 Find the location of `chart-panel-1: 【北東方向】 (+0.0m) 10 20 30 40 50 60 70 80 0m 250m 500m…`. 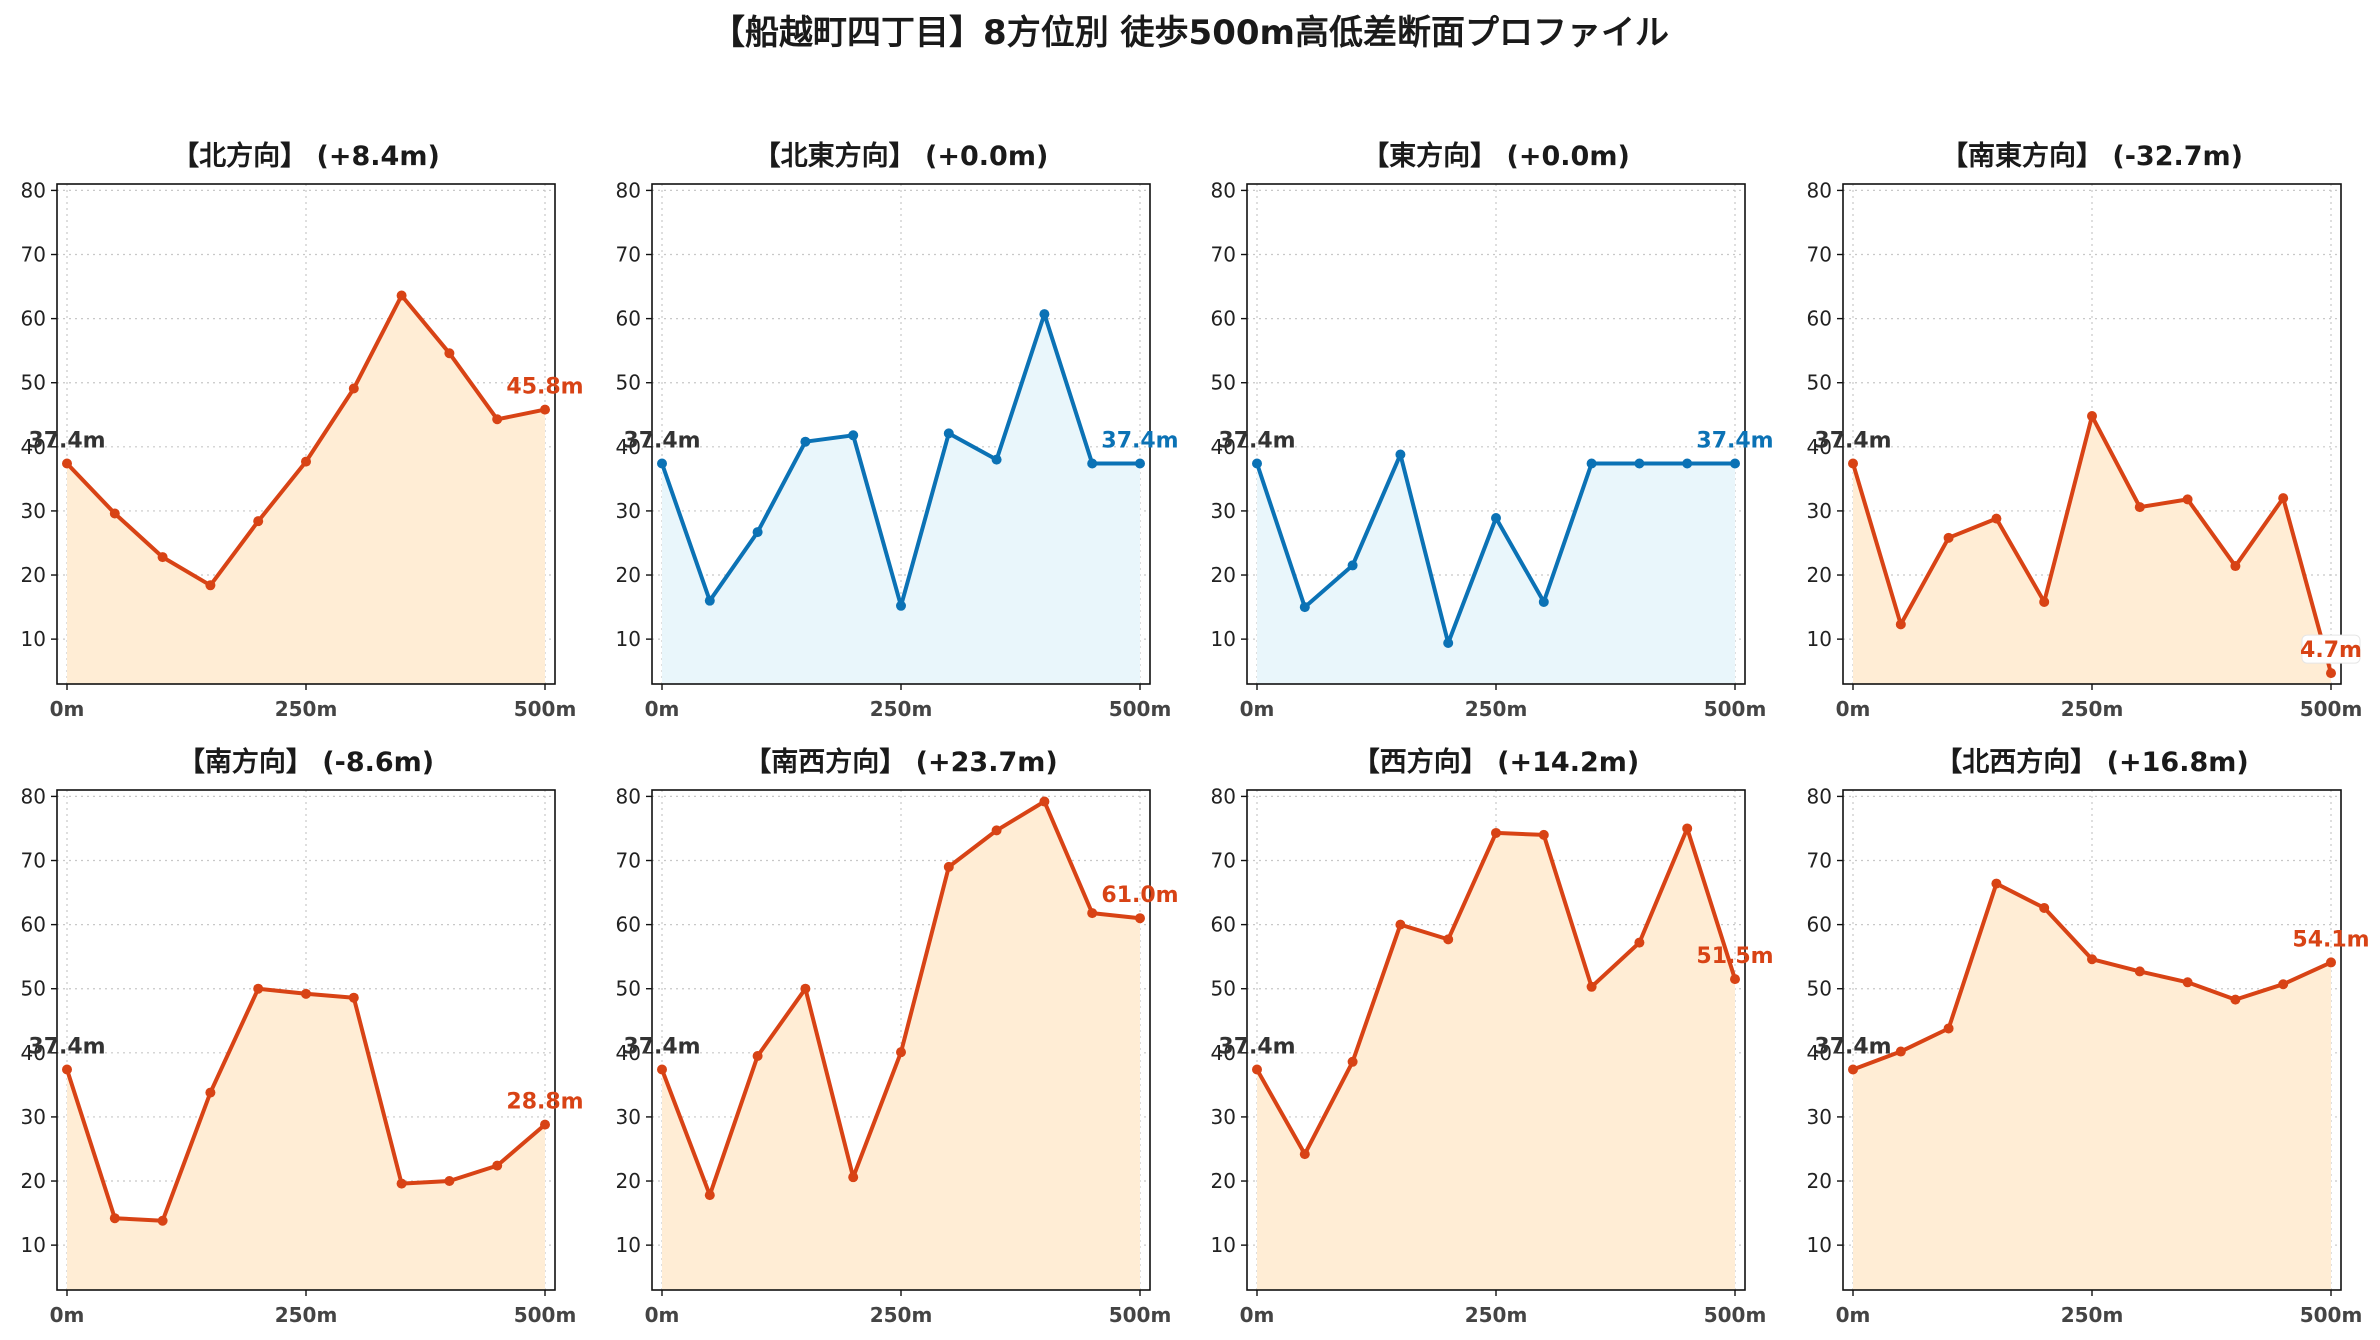

chart-panel-1: 【北東方向】 (+0.0m) 10 20 30 40 50 60 70 80 0m 250m 500m… is located at coordinates (897, 430).